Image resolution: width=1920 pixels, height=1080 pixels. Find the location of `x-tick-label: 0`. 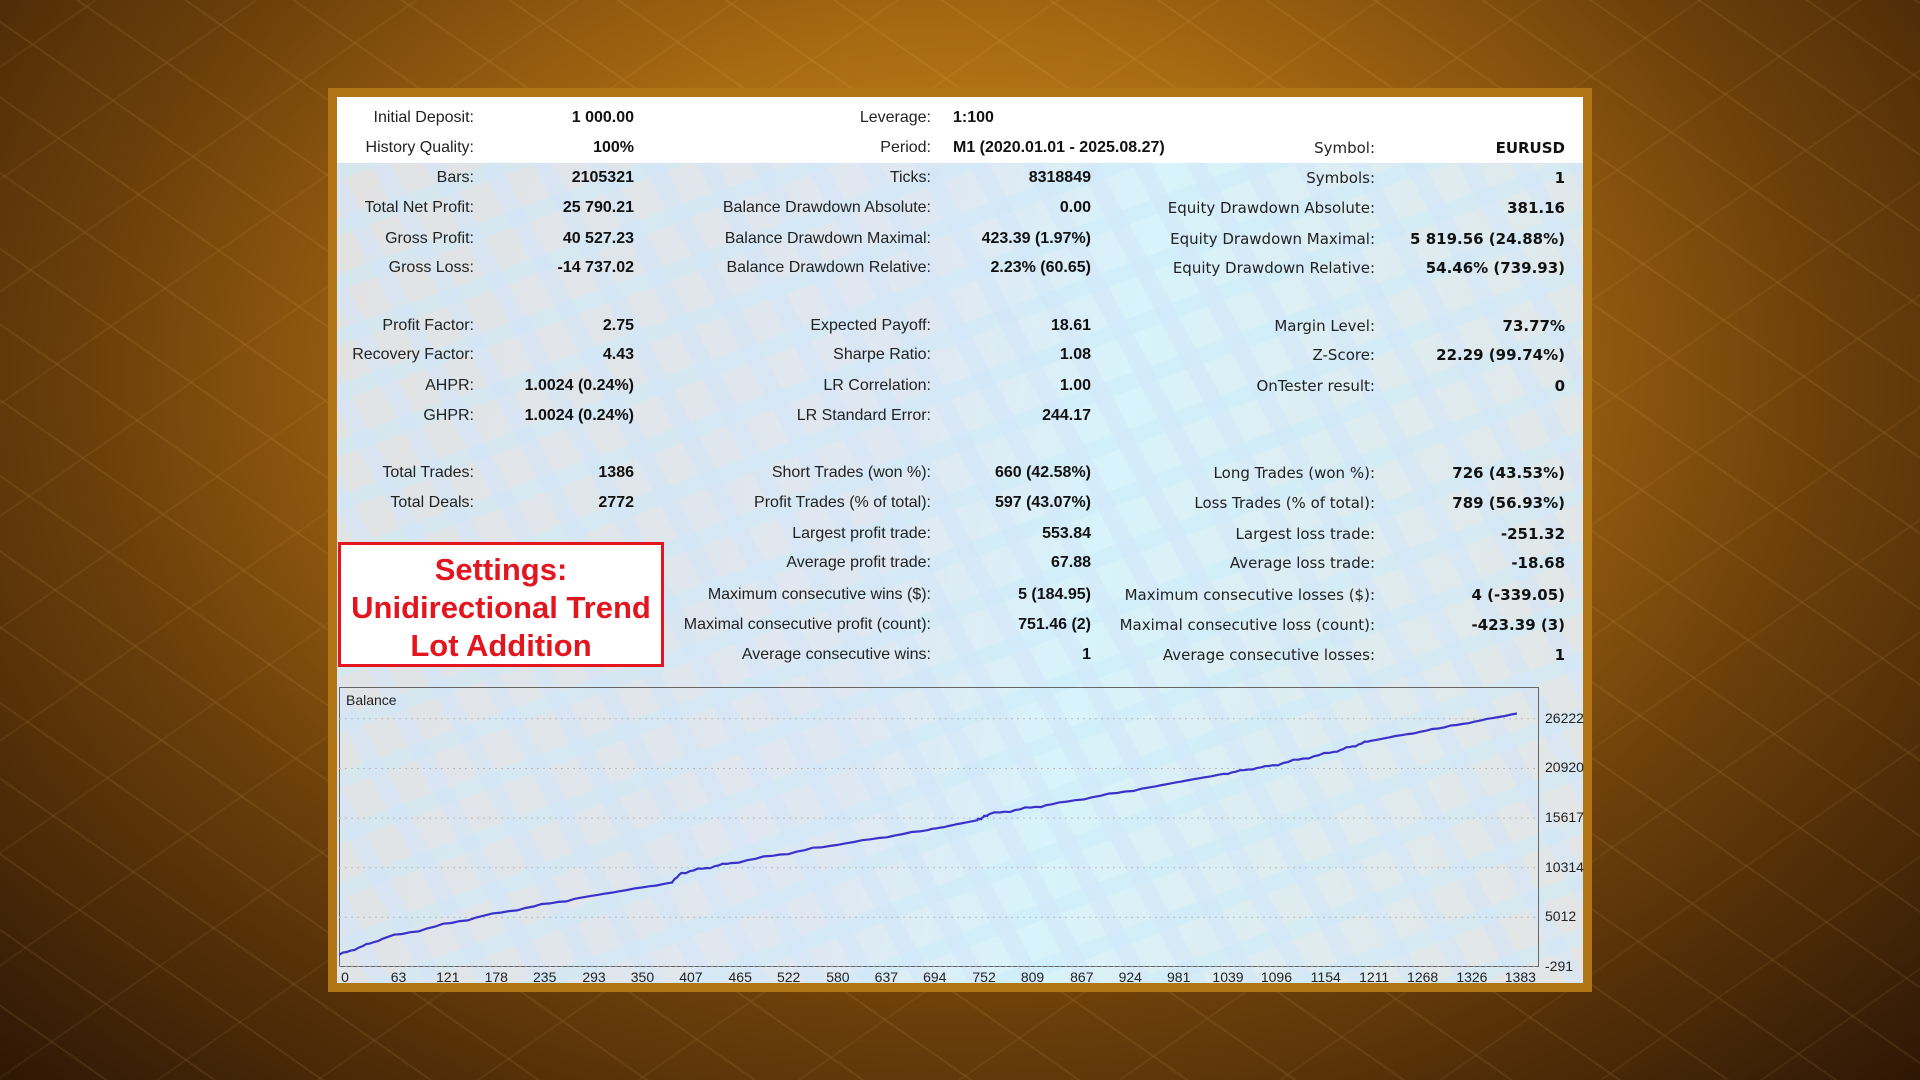

x-tick-label: 0 is located at coordinates (345, 977).